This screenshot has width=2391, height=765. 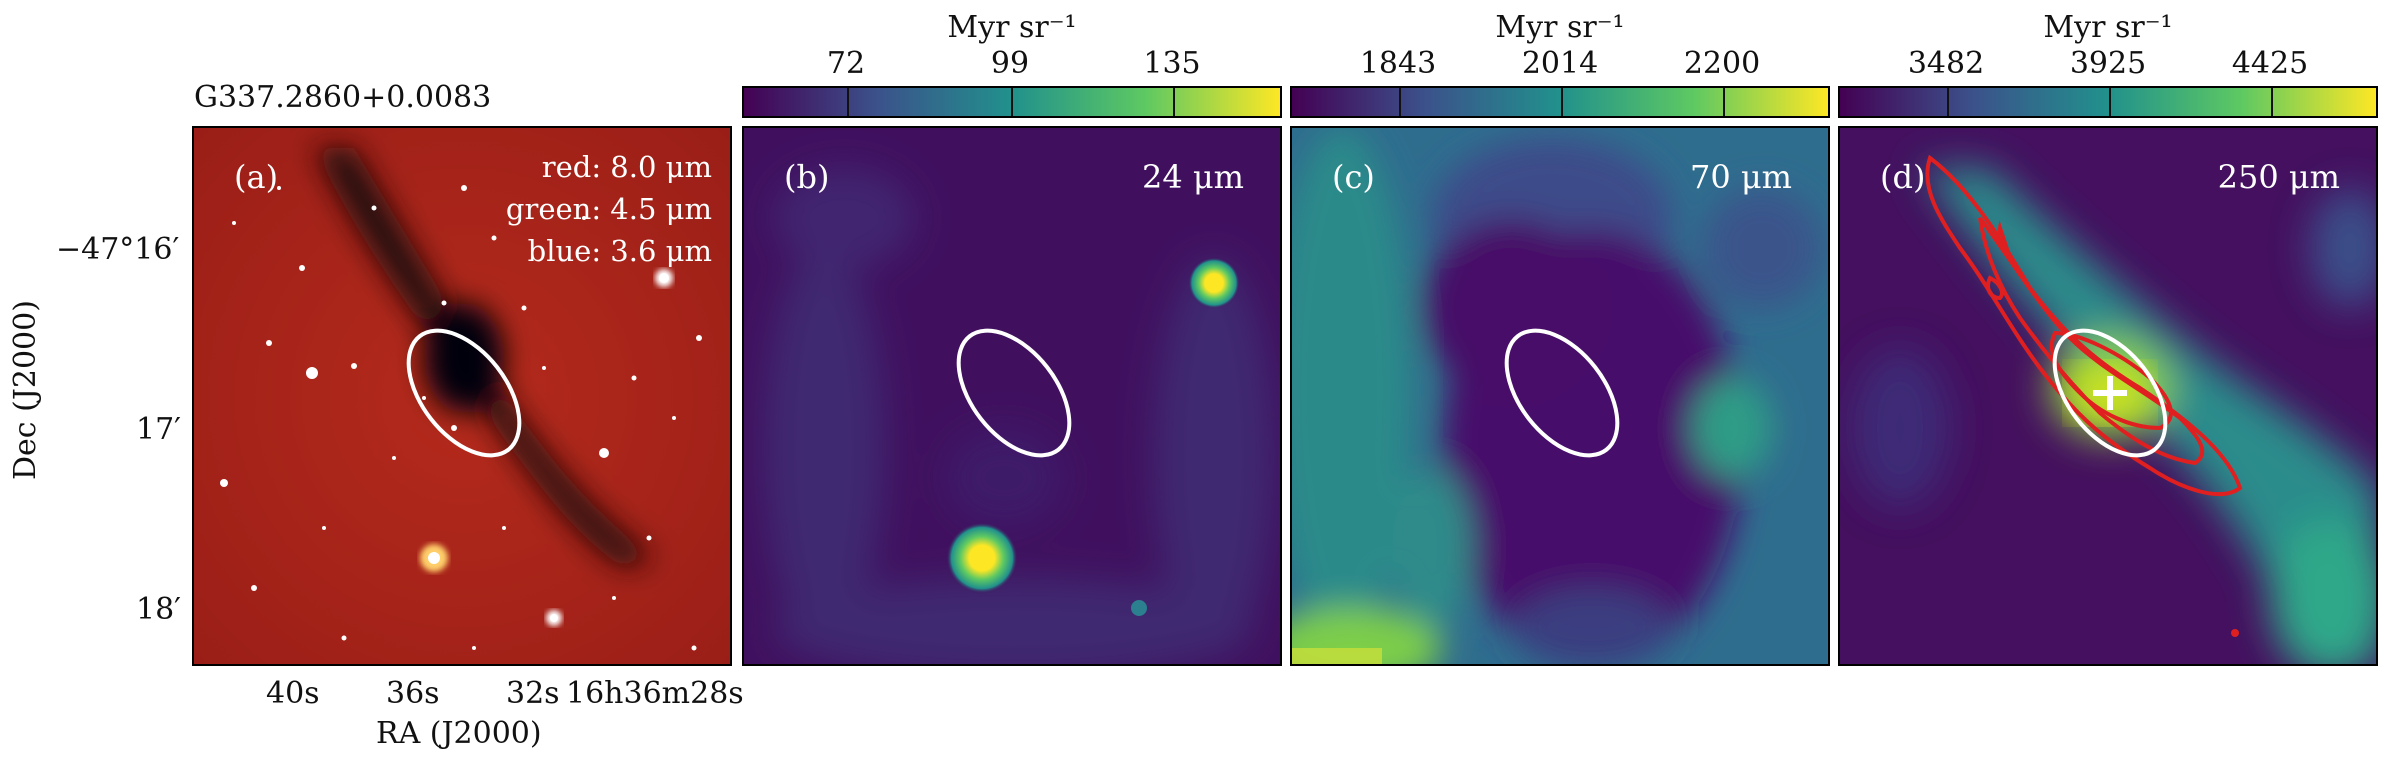 What do you see at coordinates (533, 693) in the screenshot?
I see `x-tick-label: 32s` at bounding box center [533, 693].